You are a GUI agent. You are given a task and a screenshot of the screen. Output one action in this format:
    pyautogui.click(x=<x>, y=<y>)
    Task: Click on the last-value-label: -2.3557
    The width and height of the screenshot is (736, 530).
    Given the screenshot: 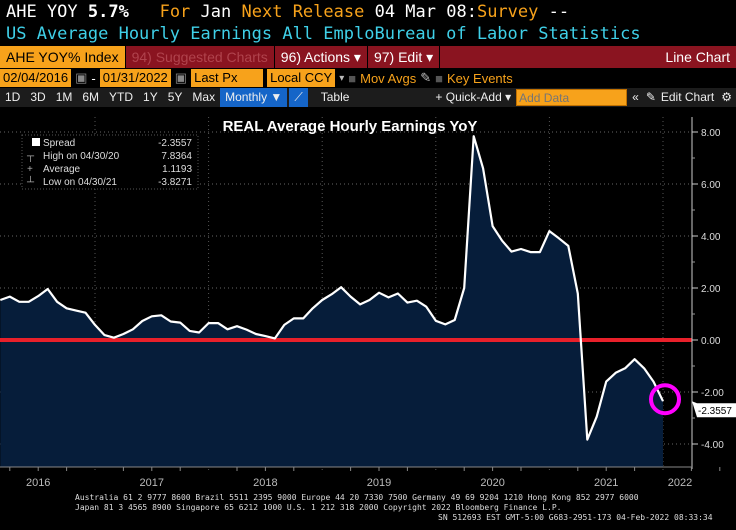 What is the action you would take?
    pyautogui.click(x=715, y=411)
    